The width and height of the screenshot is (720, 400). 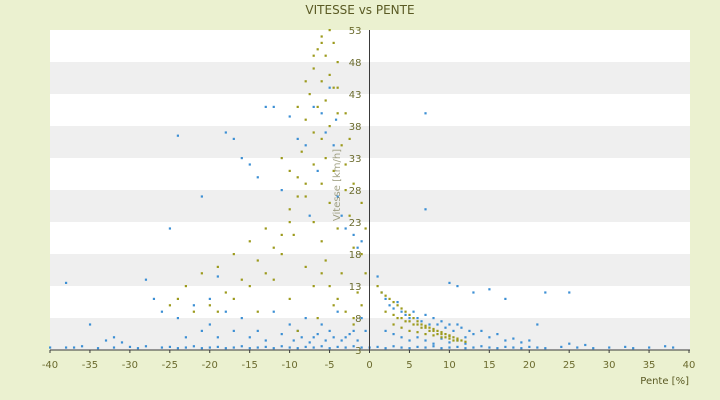 What do you see at coordinates (649, 365) in the screenshot?
I see `x-tick-label: 35` at bounding box center [649, 365].